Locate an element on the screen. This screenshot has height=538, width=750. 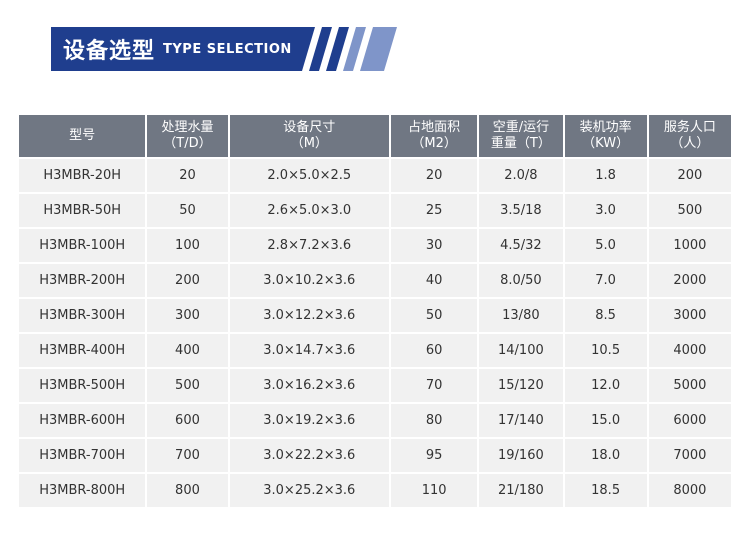
cell-area: 60 is located at coordinates (434, 350).